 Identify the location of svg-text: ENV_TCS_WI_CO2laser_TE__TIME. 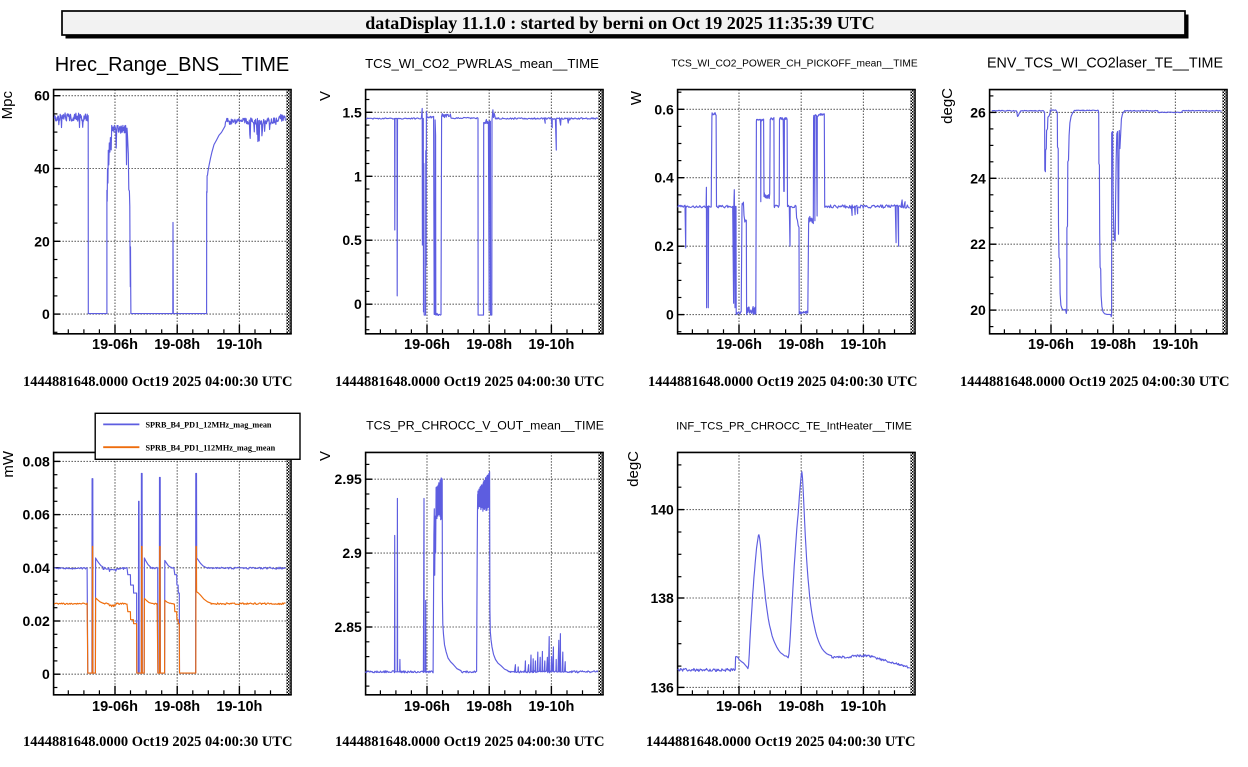
(1105, 64).